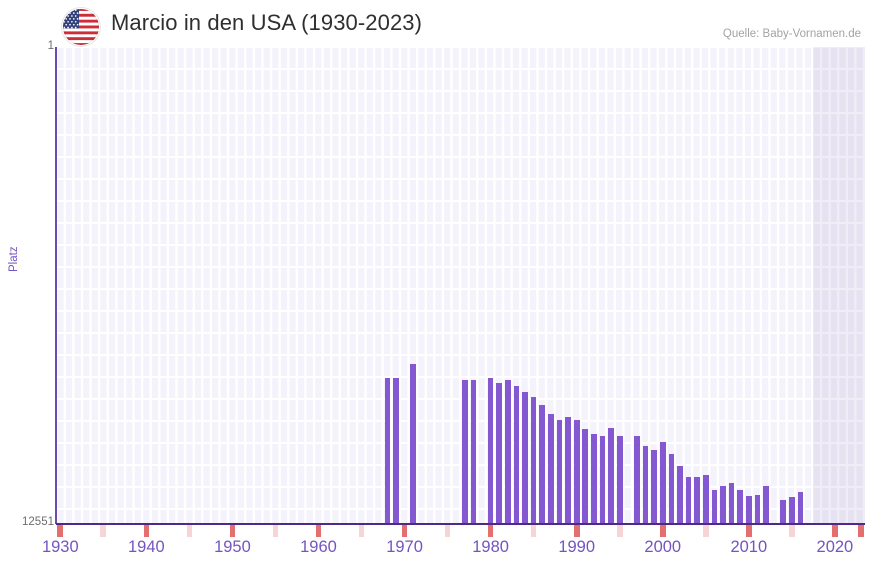  Describe the element at coordinates (60, 547) in the screenshot. I see `x-axis-tick-label: 1930` at that location.